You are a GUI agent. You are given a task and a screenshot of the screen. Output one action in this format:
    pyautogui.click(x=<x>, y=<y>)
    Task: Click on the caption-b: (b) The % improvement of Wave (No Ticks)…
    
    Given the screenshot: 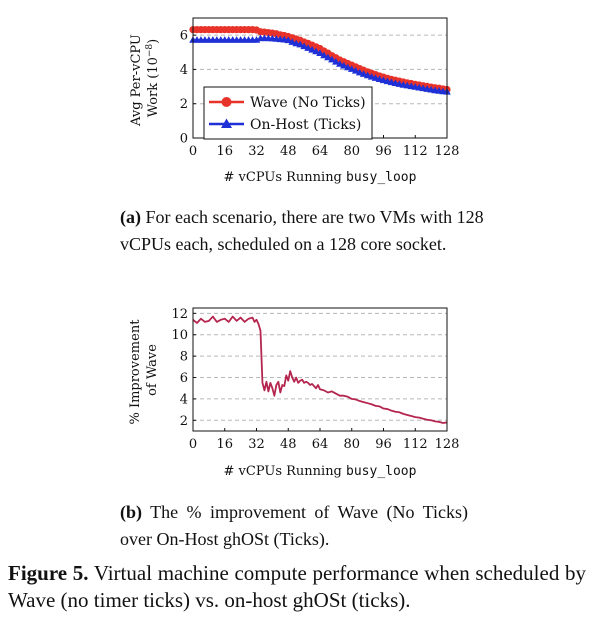 What is the action you would take?
    pyautogui.click(x=294, y=526)
    